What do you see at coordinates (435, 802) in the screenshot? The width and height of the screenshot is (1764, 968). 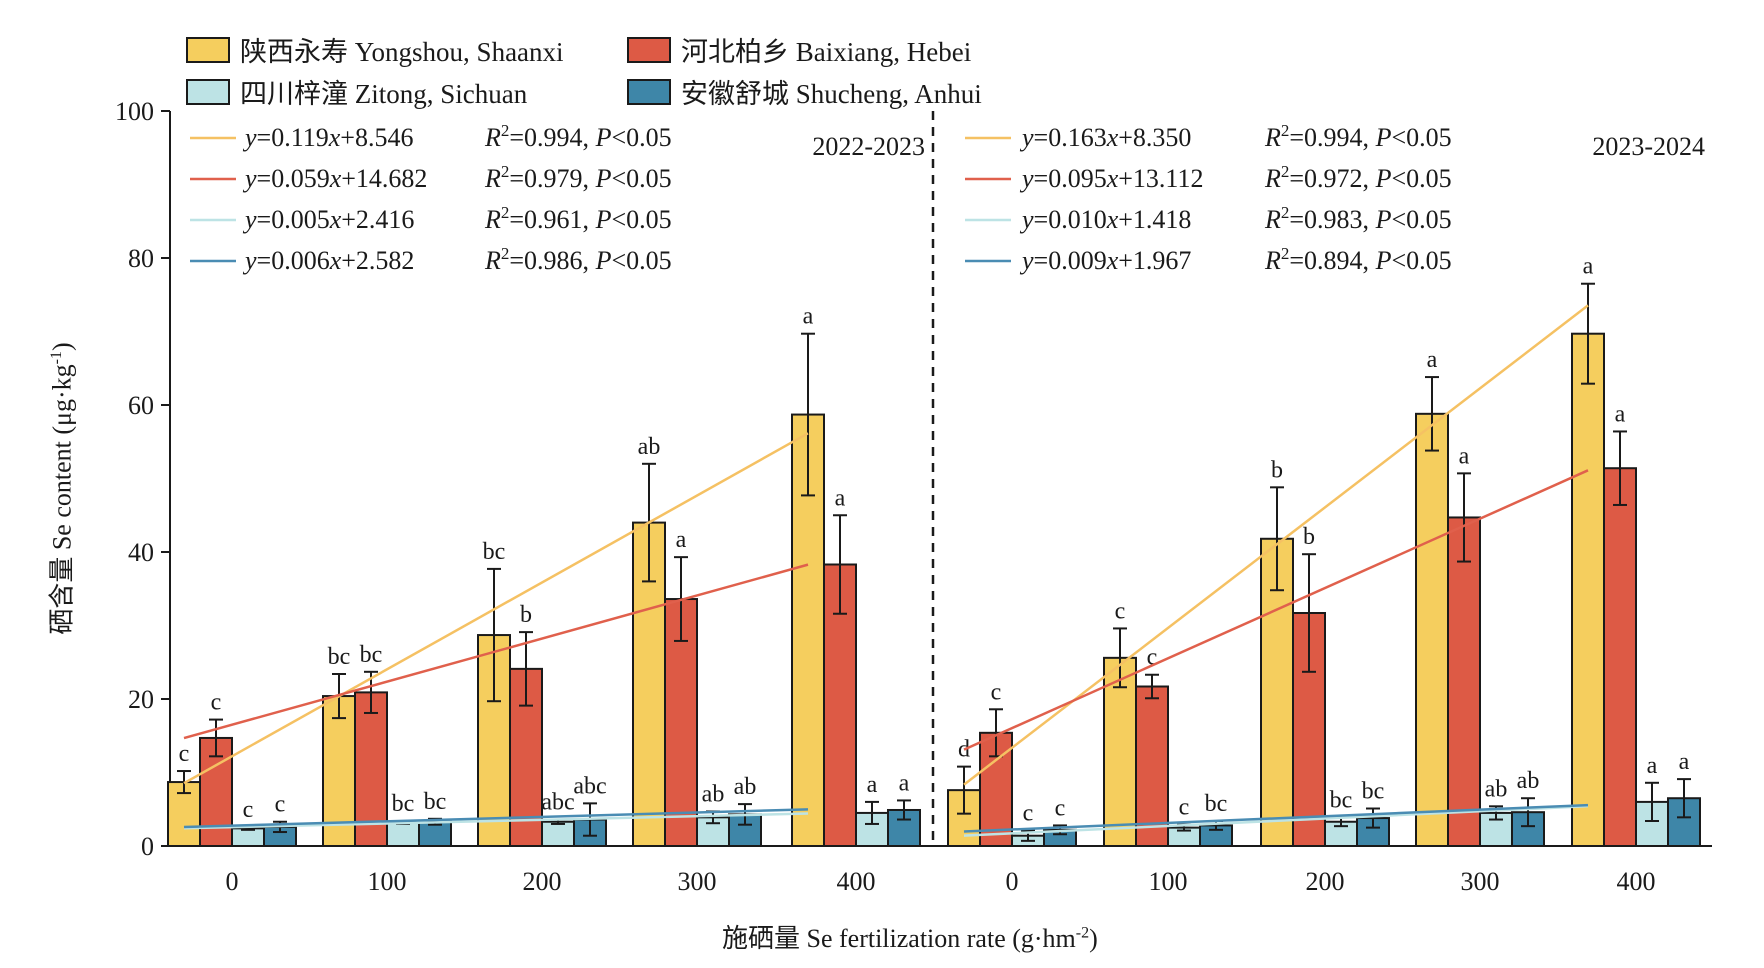 I see `sig-letter-p1-s4-100: bc` at bounding box center [435, 802].